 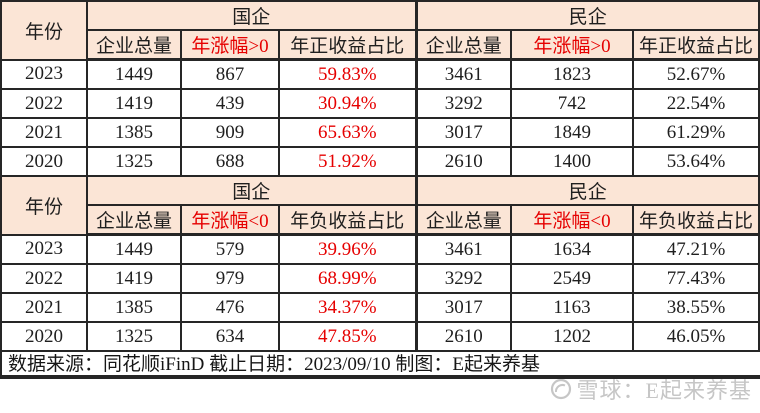 What do you see at coordinates (696, 103) in the screenshot?
I see `poe-positive-ratio-cell: 22.54%` at bounding box center [696, 103].